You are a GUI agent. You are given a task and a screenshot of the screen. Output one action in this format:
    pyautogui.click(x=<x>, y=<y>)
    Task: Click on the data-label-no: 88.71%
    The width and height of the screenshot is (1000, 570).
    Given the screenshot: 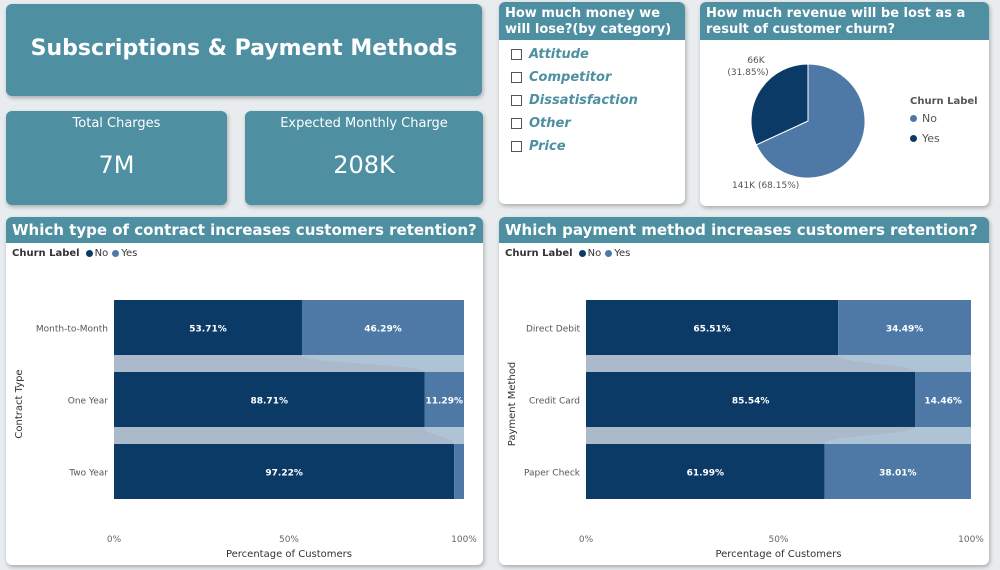 What is the action you would take?
    pyautogui.click(x=269, y=402)
    